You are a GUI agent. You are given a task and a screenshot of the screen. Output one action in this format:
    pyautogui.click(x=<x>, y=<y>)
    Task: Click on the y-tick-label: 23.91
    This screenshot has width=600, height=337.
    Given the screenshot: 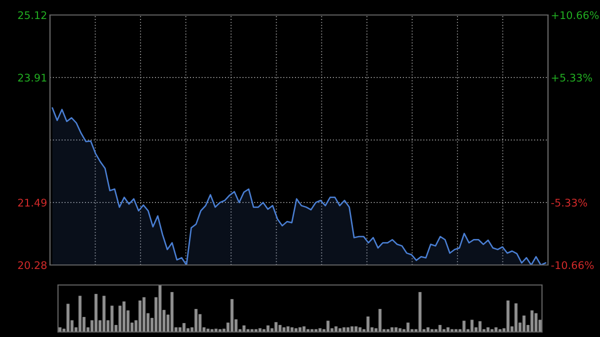 What is the action you would take?
    pyautogui.click(x=32, y=78)
    